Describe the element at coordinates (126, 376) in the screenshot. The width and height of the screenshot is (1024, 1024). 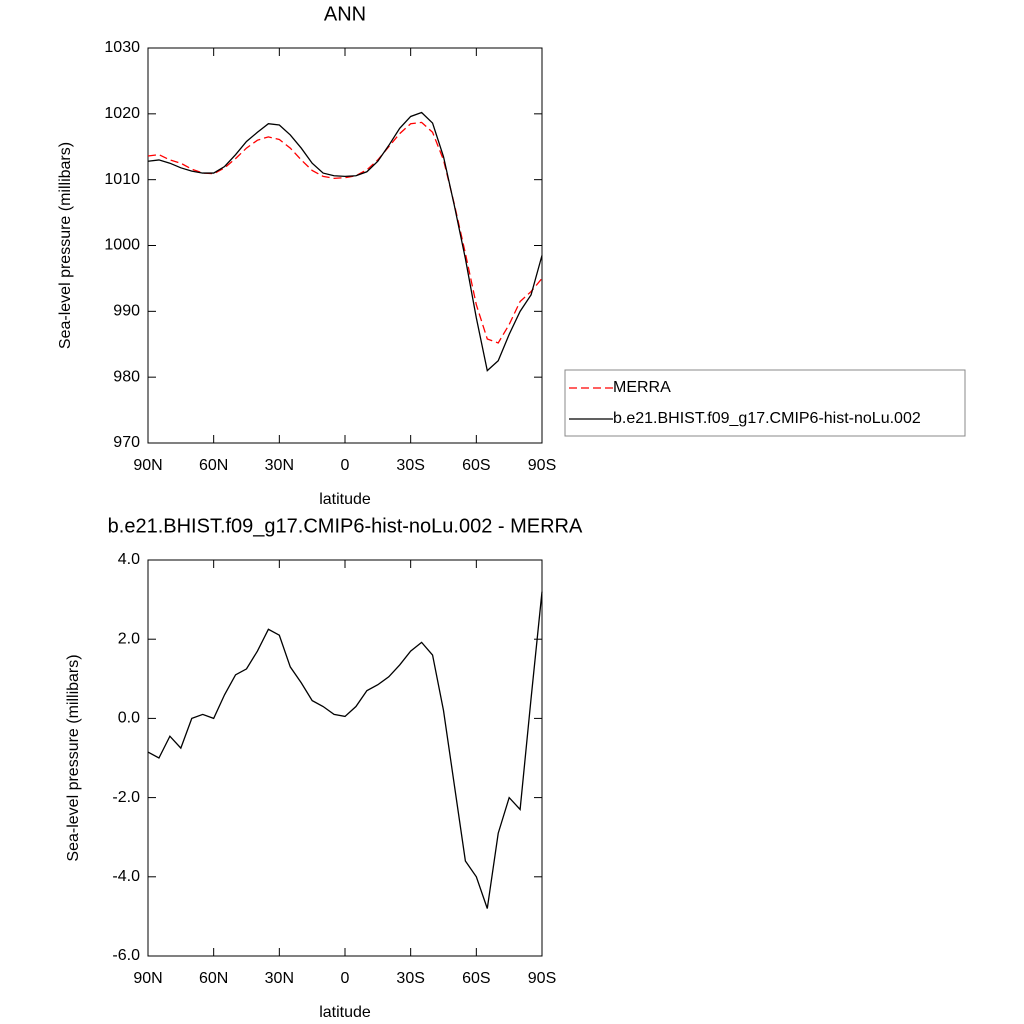
I see `y-tick-label: 980` at that location.